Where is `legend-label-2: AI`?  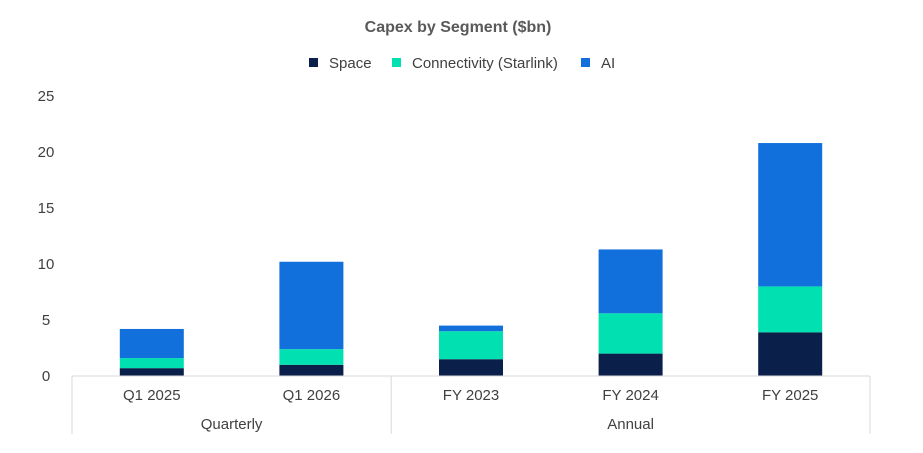 legend-label-2: AI is located at coordinates (608, 63).